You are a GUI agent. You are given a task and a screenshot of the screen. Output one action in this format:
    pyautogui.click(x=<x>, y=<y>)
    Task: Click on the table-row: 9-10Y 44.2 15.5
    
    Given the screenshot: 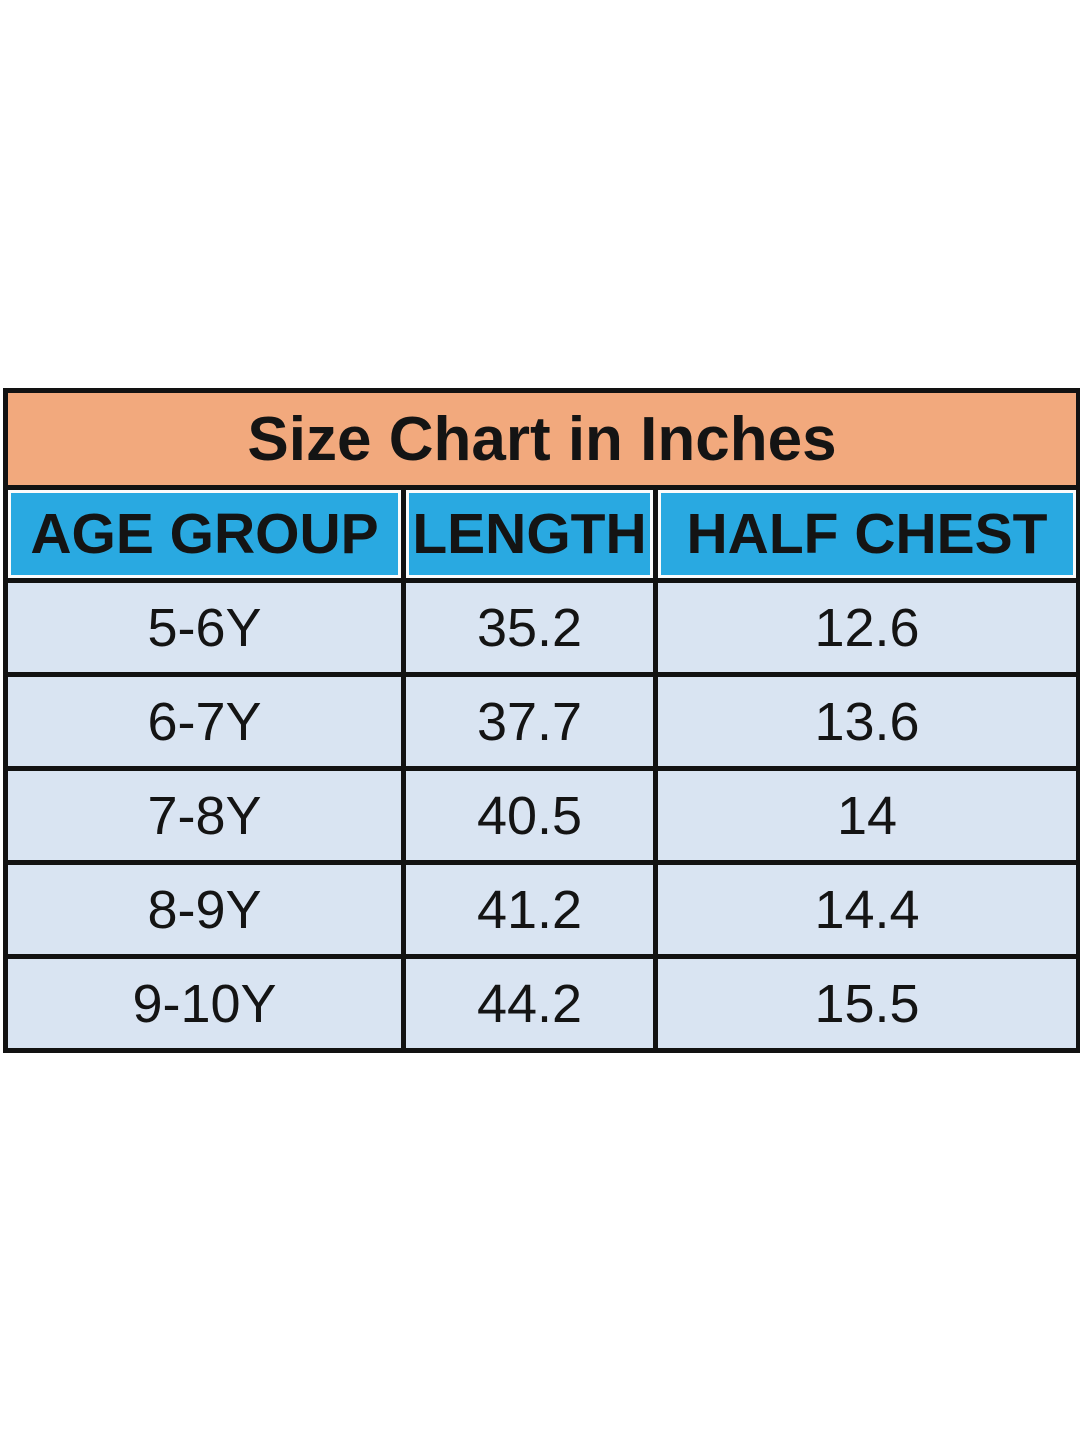 What is the action you would take?
    pyautogui.click(x=541, y=1003)
    